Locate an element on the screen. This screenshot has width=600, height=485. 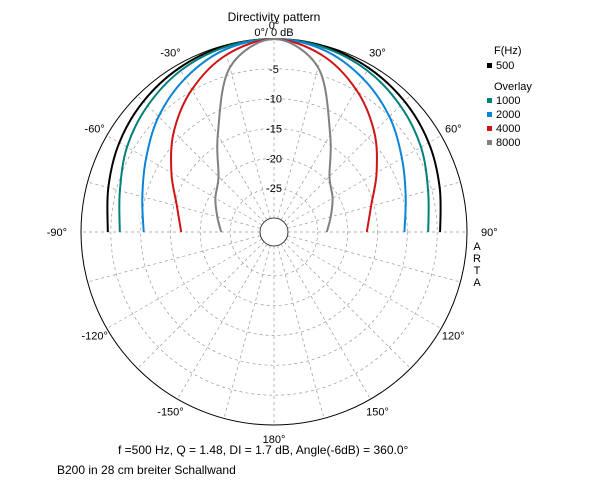
legend-item-label: 8000 is located at coordinates (508, 143).